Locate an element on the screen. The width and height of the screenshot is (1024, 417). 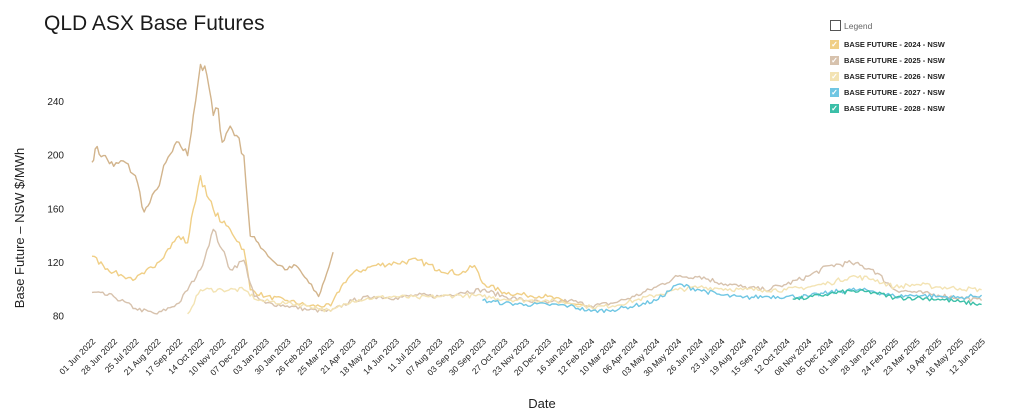
legend-item-label: BASE FUTURE - 2026 - NSW is located at coordinates (894, 76).